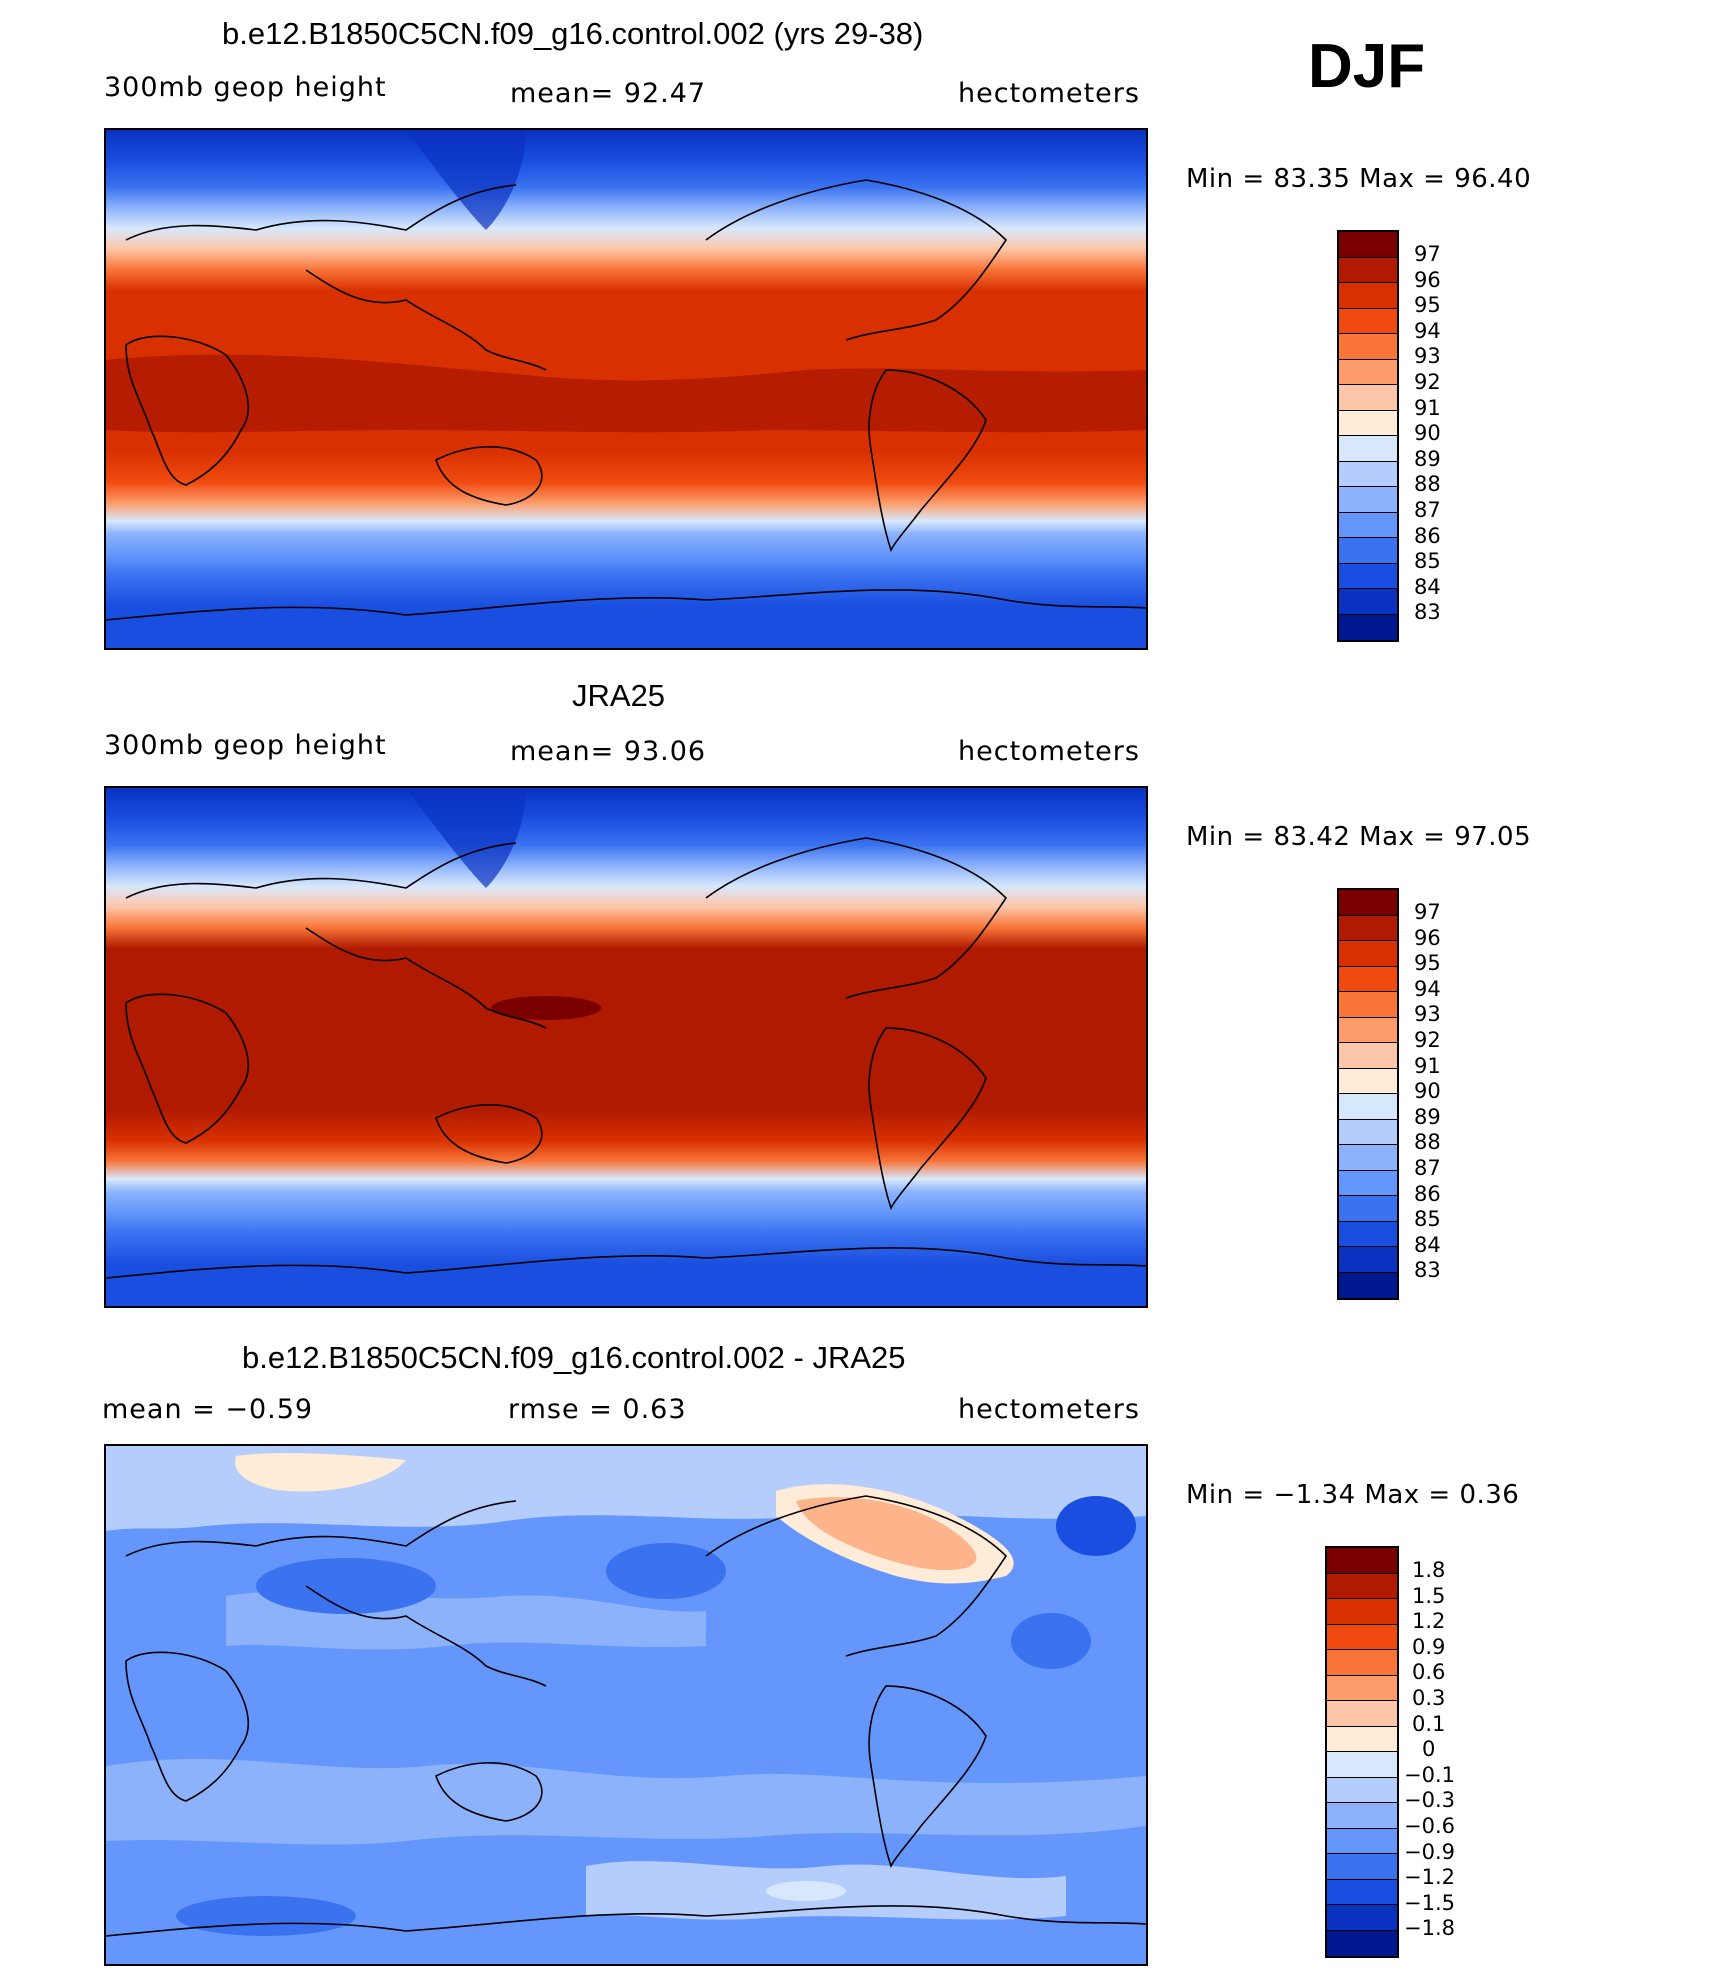 This screenshot has height=1986, width=1710. What do you see at coordinates (1429, 1723) in the screenshot?
I see `colorbar-label: 0.1` at bounding box center [1429, 1723].